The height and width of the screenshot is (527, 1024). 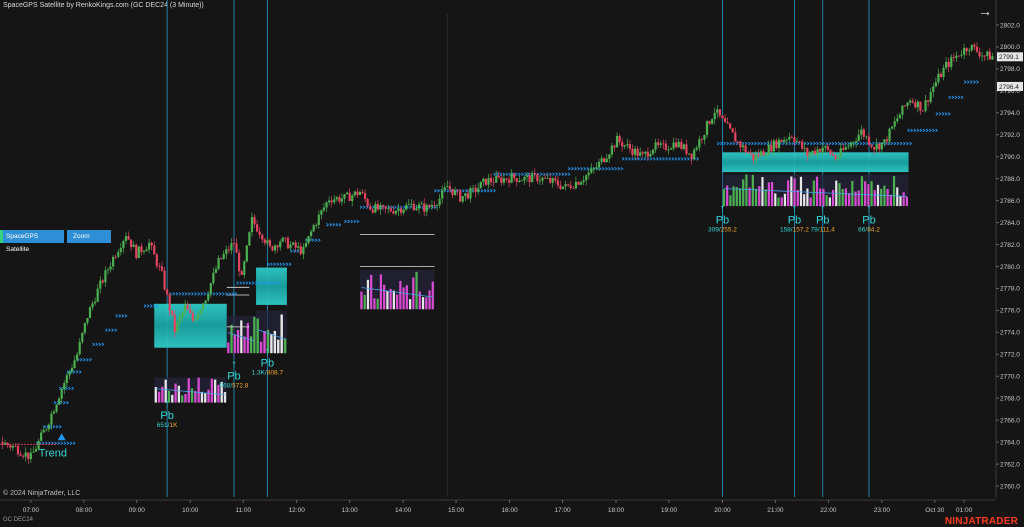 What do you see at coordinates (137, 510) in the screenshot?
I see `time-tick-label: 09:00` at bounding box center [137, 510].